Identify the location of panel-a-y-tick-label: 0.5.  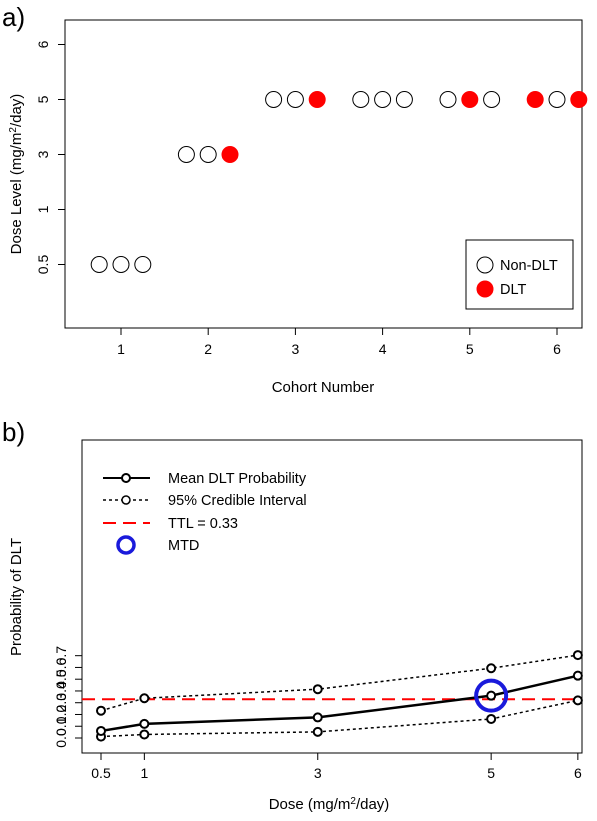
(43, 265).